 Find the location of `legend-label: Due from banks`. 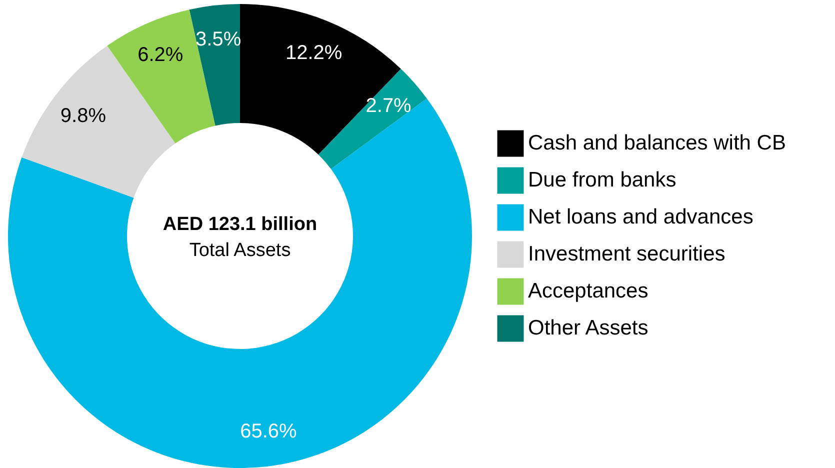

legend-label: Due from banks is located at coordinates (602, 180).